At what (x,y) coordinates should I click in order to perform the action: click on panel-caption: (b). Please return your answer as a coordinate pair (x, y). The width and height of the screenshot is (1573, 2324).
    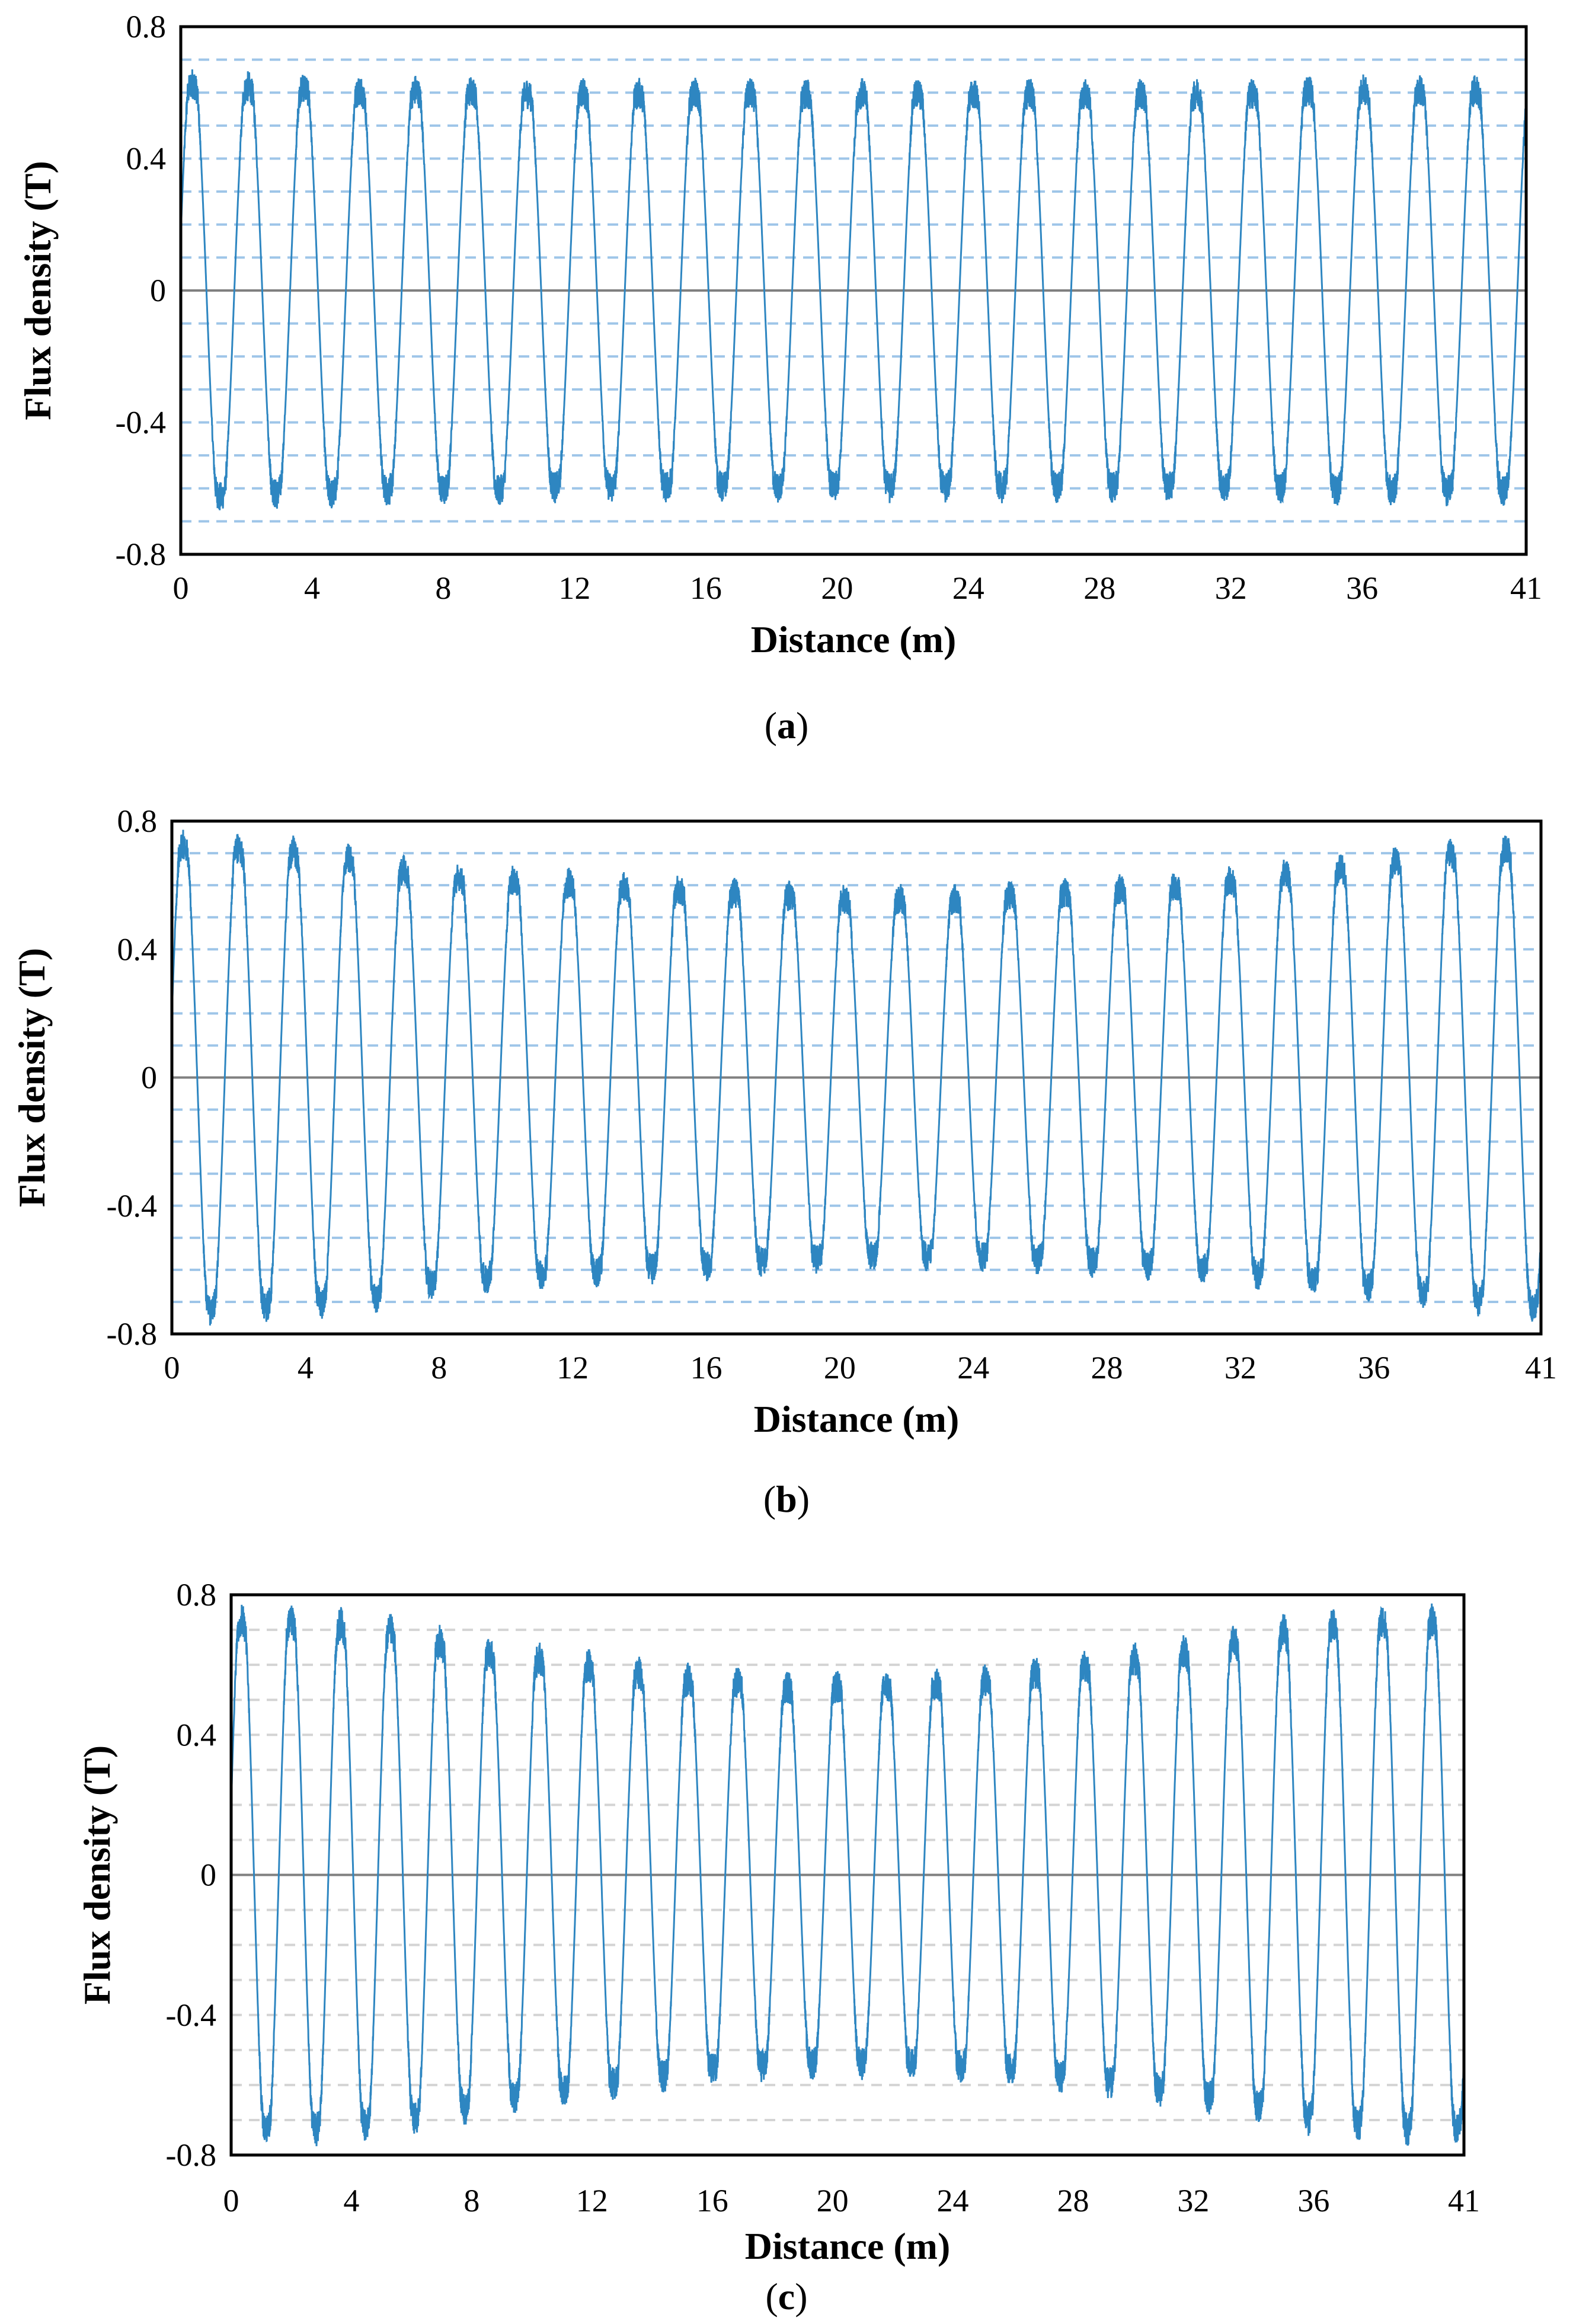
    Looking at the image, I should click on (786, 1499).